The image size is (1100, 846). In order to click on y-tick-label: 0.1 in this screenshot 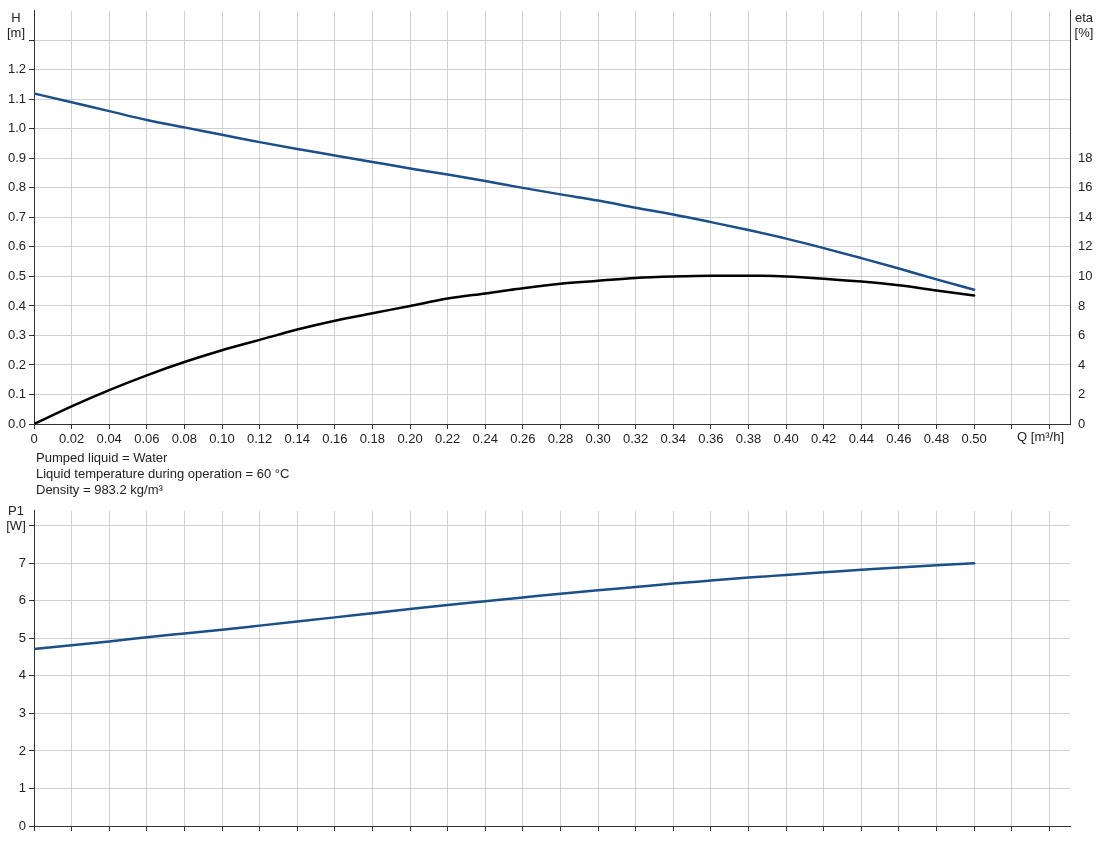, I will do `click(16, 394)`.